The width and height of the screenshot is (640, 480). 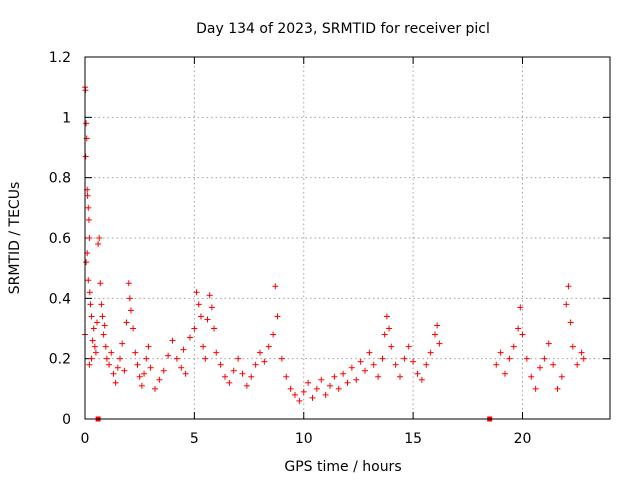 What do you see at coordinates (60, 179) in the screenshot?
I see `y-tick-label: 0.8` at bounding box center [60, 179].